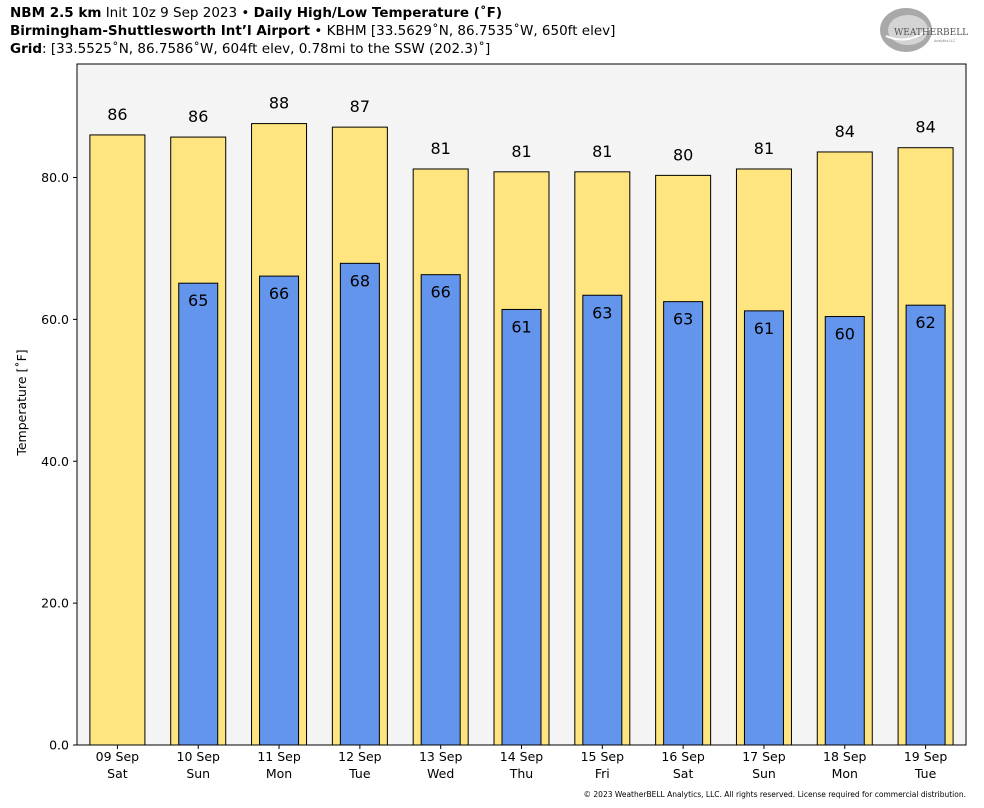 The height and width of the screenshot is (808, 984). What do you see at coordinates (378, 13) in the screenshot?
I see `product-name: Daily High/Low Temperature (˚F)` at bounding box center [378, 13].